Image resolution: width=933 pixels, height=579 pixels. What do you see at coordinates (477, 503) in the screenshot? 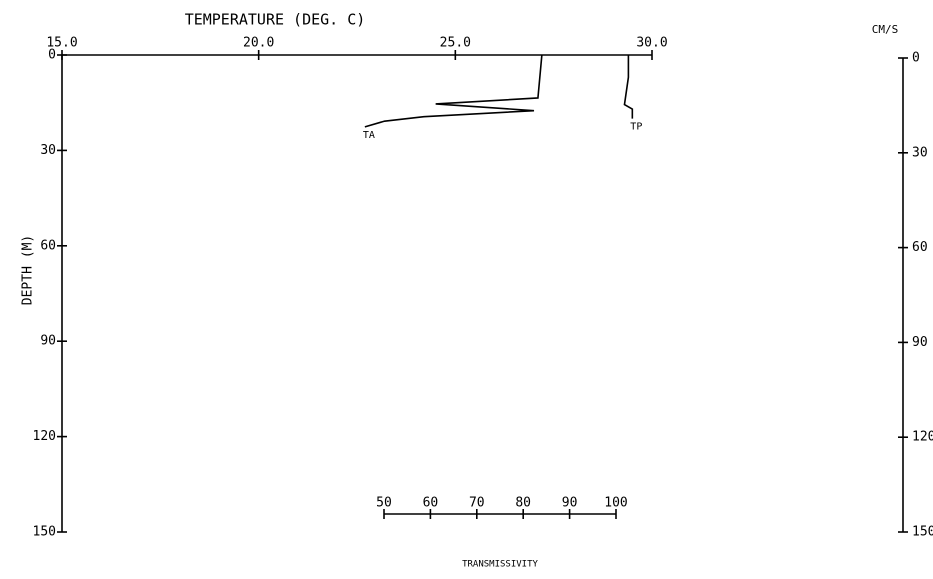
I see `t-tick-label: 70` at bounding box center [477, 503].